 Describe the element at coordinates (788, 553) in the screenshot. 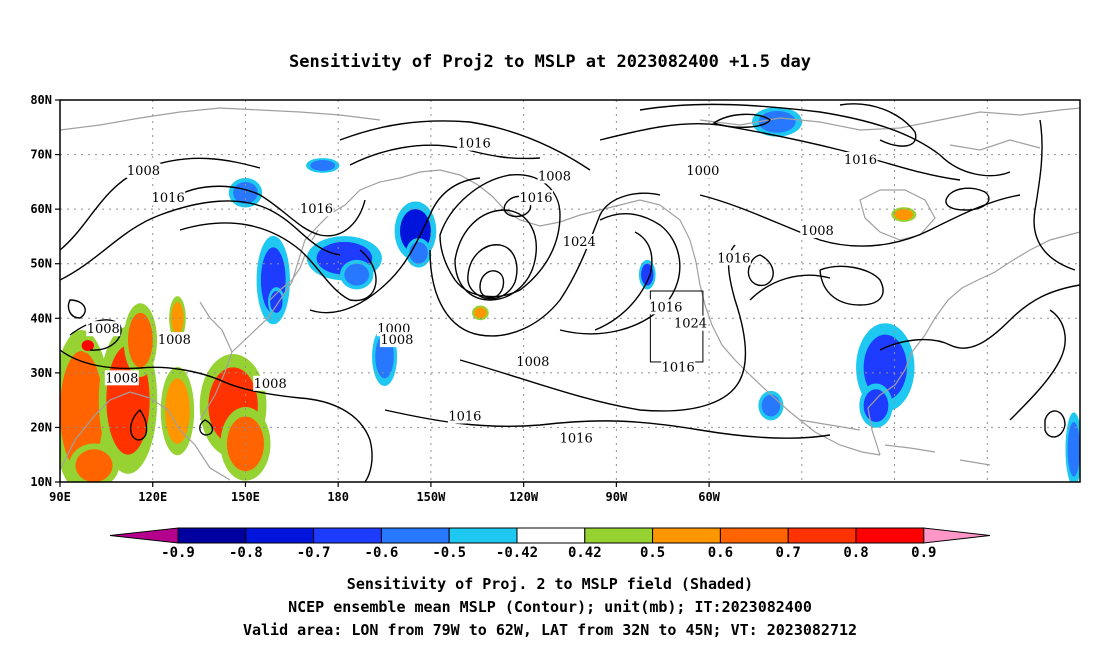

I see `colorbar-label: 0.7` at that location.